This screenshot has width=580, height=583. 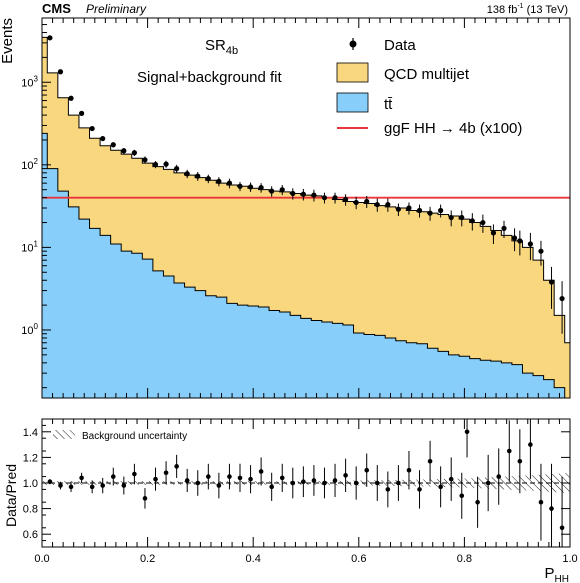 What do you see at coordinates (453, 128) in the screenshot?
I see `legend-label-signal: ggF HH → 4b (x100)` at bounding box center [453, 128].